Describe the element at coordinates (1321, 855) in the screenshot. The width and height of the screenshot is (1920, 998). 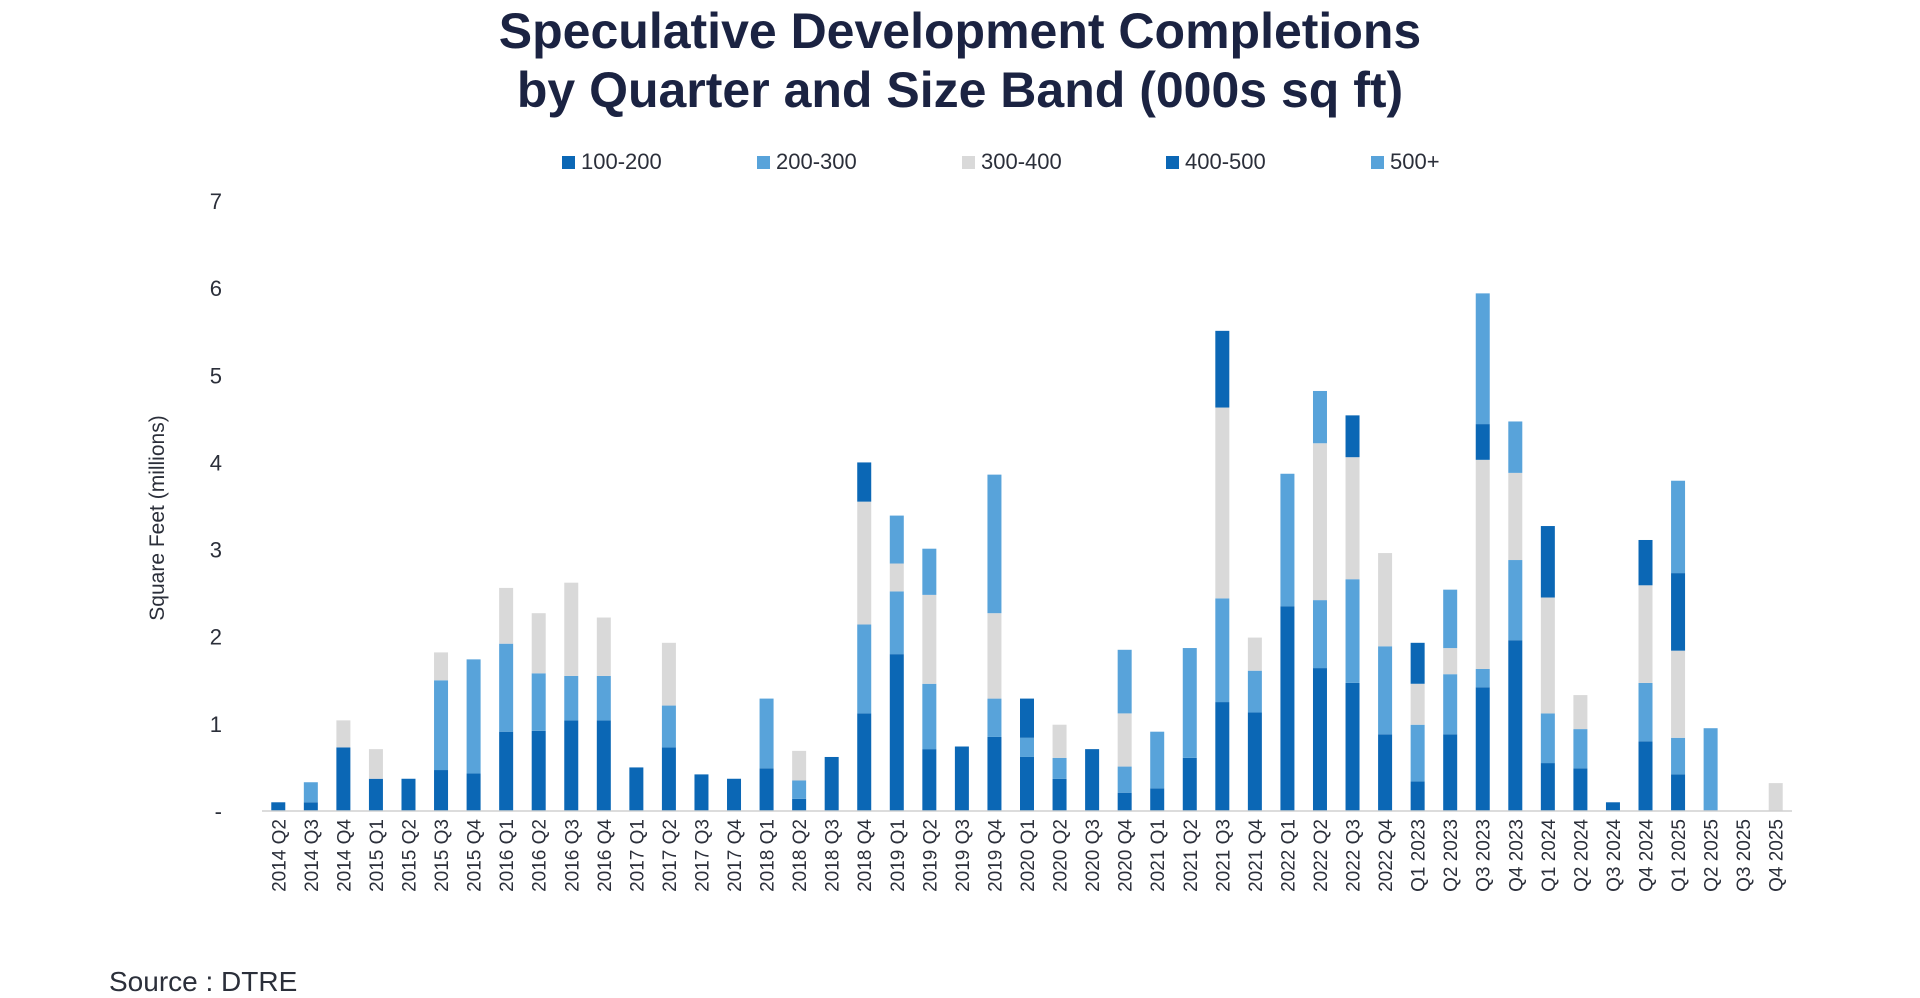
I see `x-tick-label: 2022 Q2` at that location.